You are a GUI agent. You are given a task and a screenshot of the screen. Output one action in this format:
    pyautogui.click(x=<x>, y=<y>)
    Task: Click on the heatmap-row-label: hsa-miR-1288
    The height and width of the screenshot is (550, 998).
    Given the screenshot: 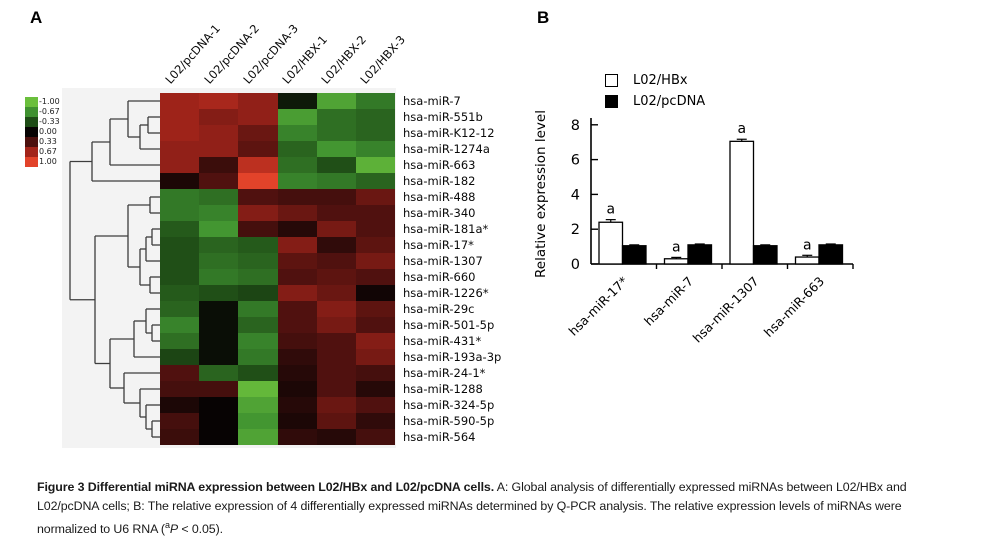 What is the action you would take?
    pyautogui.click(x=443, y=389)
    